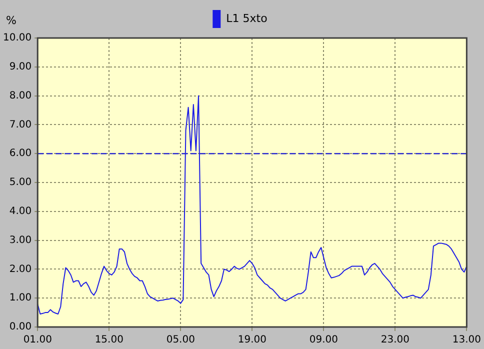  What do you see at coordinates (20, 96) in the screenshot?
I see `y-tick-label: 8.00` at bounding box center [20, 96].